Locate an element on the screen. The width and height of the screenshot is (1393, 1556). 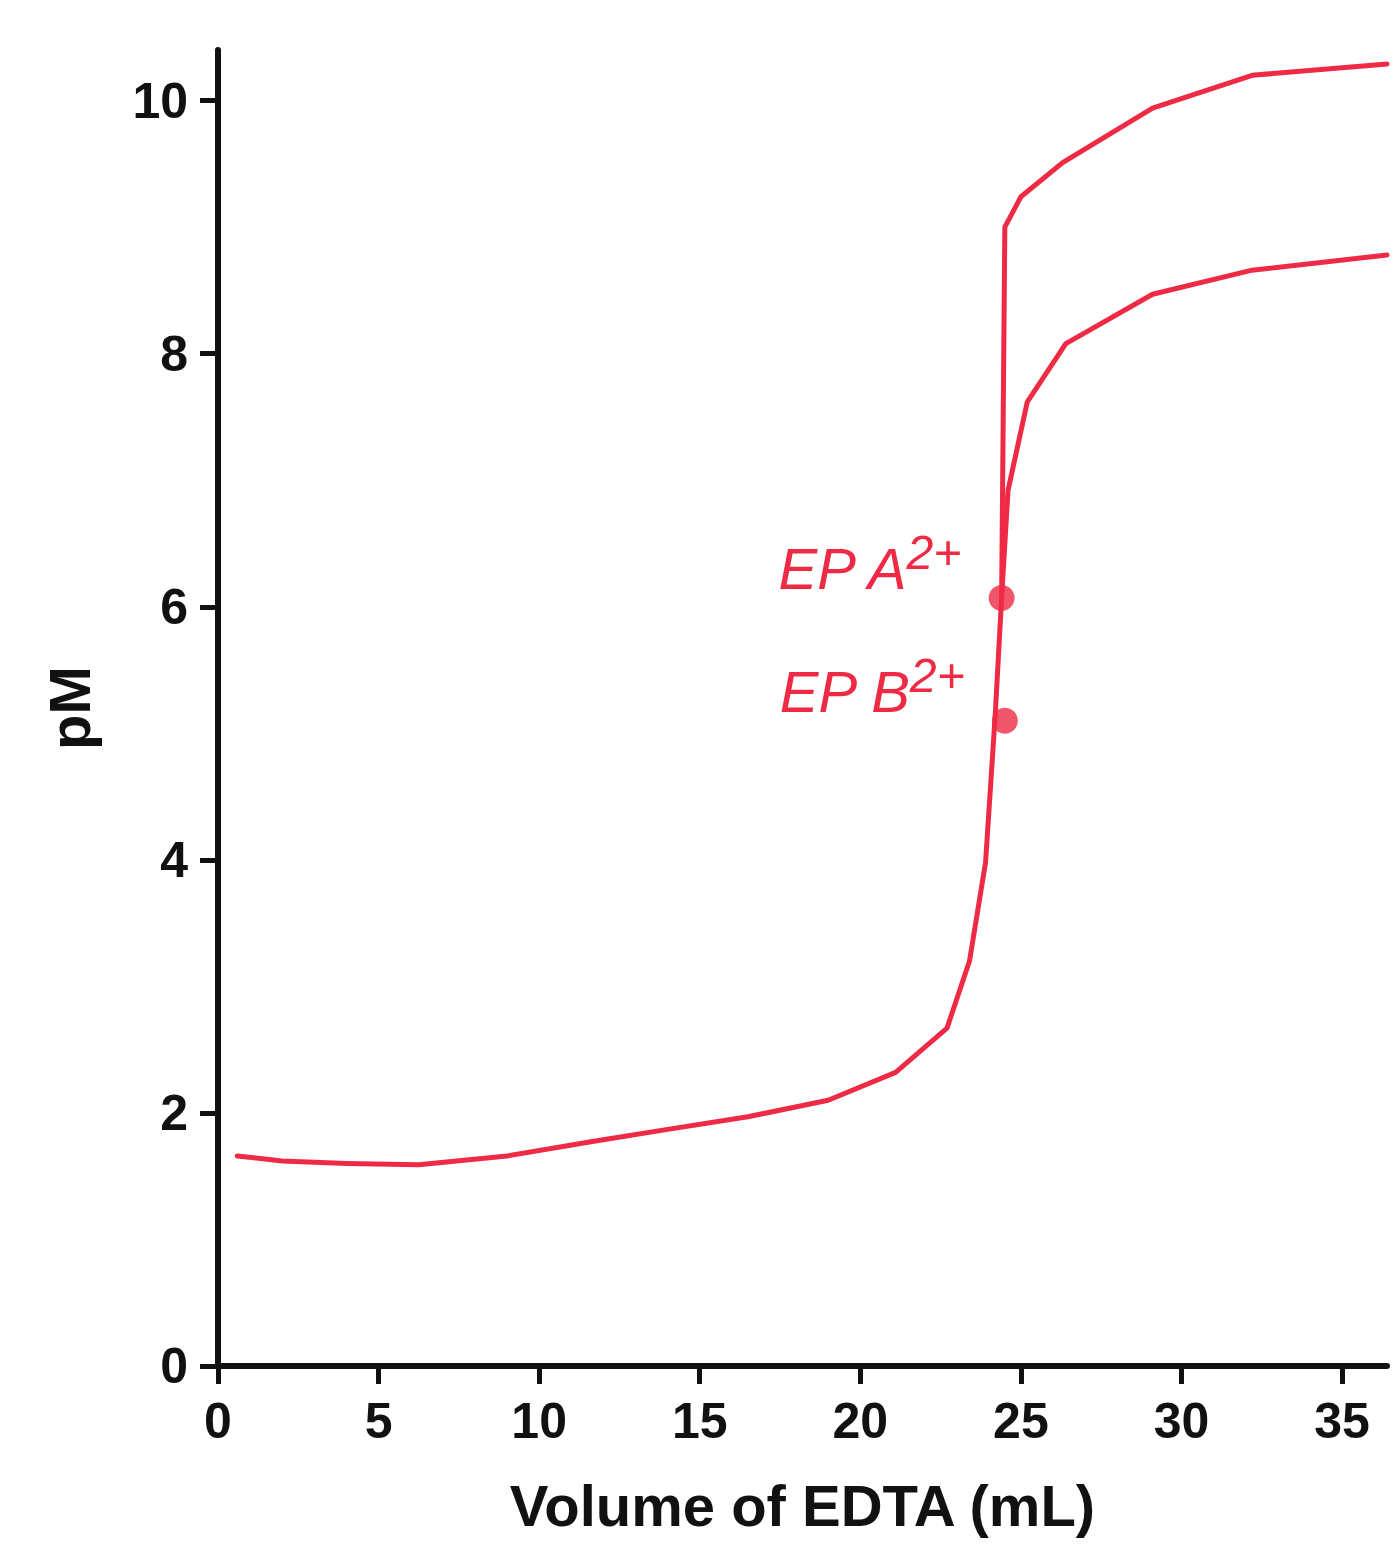
x-tick-label: 25 is located at coordinates (1021, 1421).